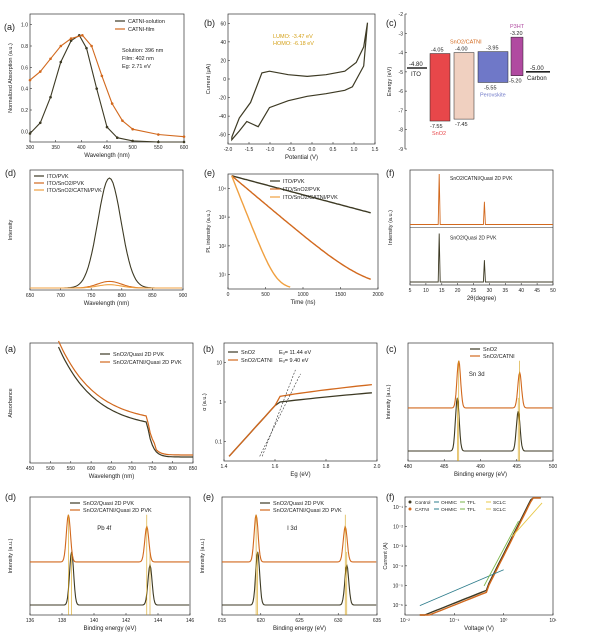  What do you see at coordinates (261, 621) in the screenshot?
I see `x-tick-label: 620` at bounding box center [261, 621].